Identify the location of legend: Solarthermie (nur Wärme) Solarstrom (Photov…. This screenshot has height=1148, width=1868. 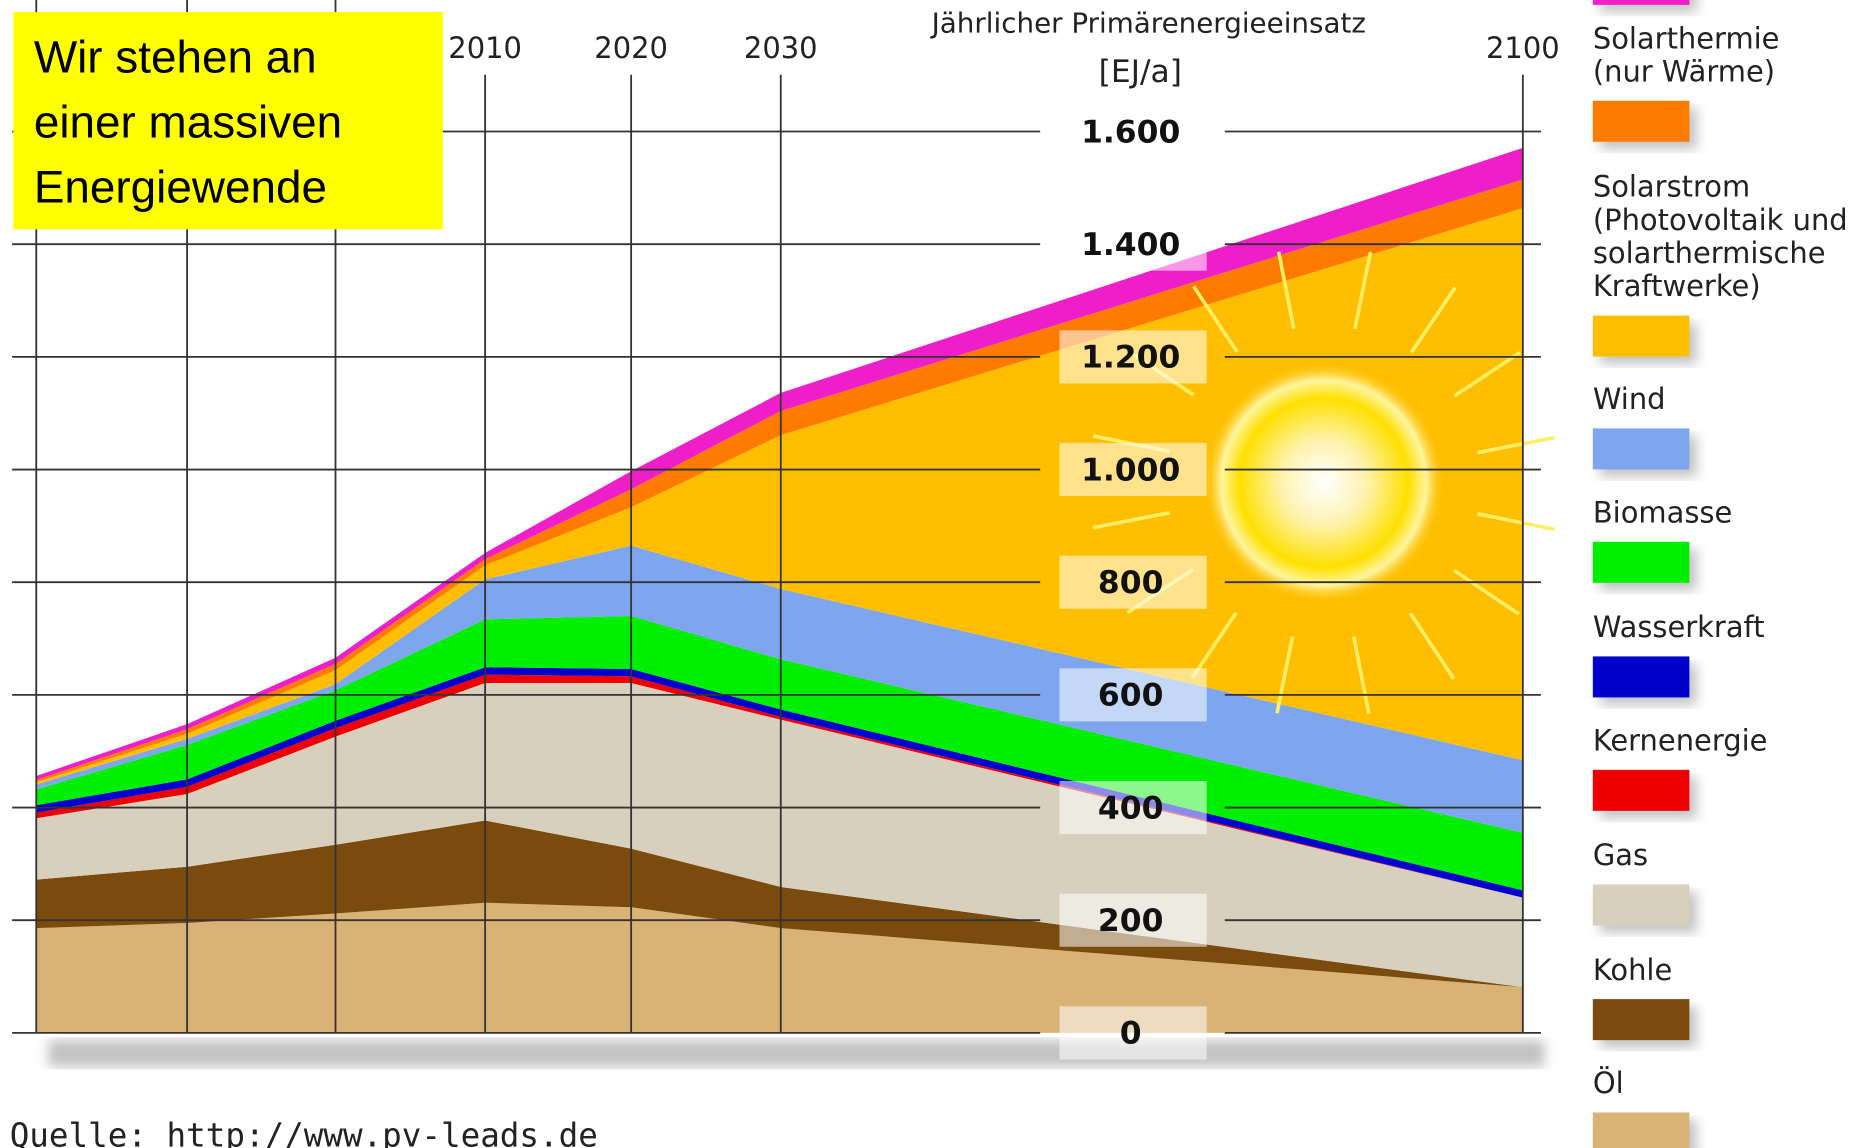
(1720, 574).